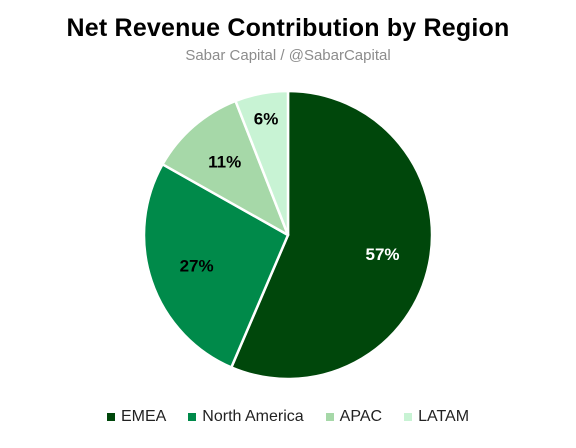 The height and width of the screenshot is (448, 576). I want to click on data-label-apac: 11%, so click(224, 162).